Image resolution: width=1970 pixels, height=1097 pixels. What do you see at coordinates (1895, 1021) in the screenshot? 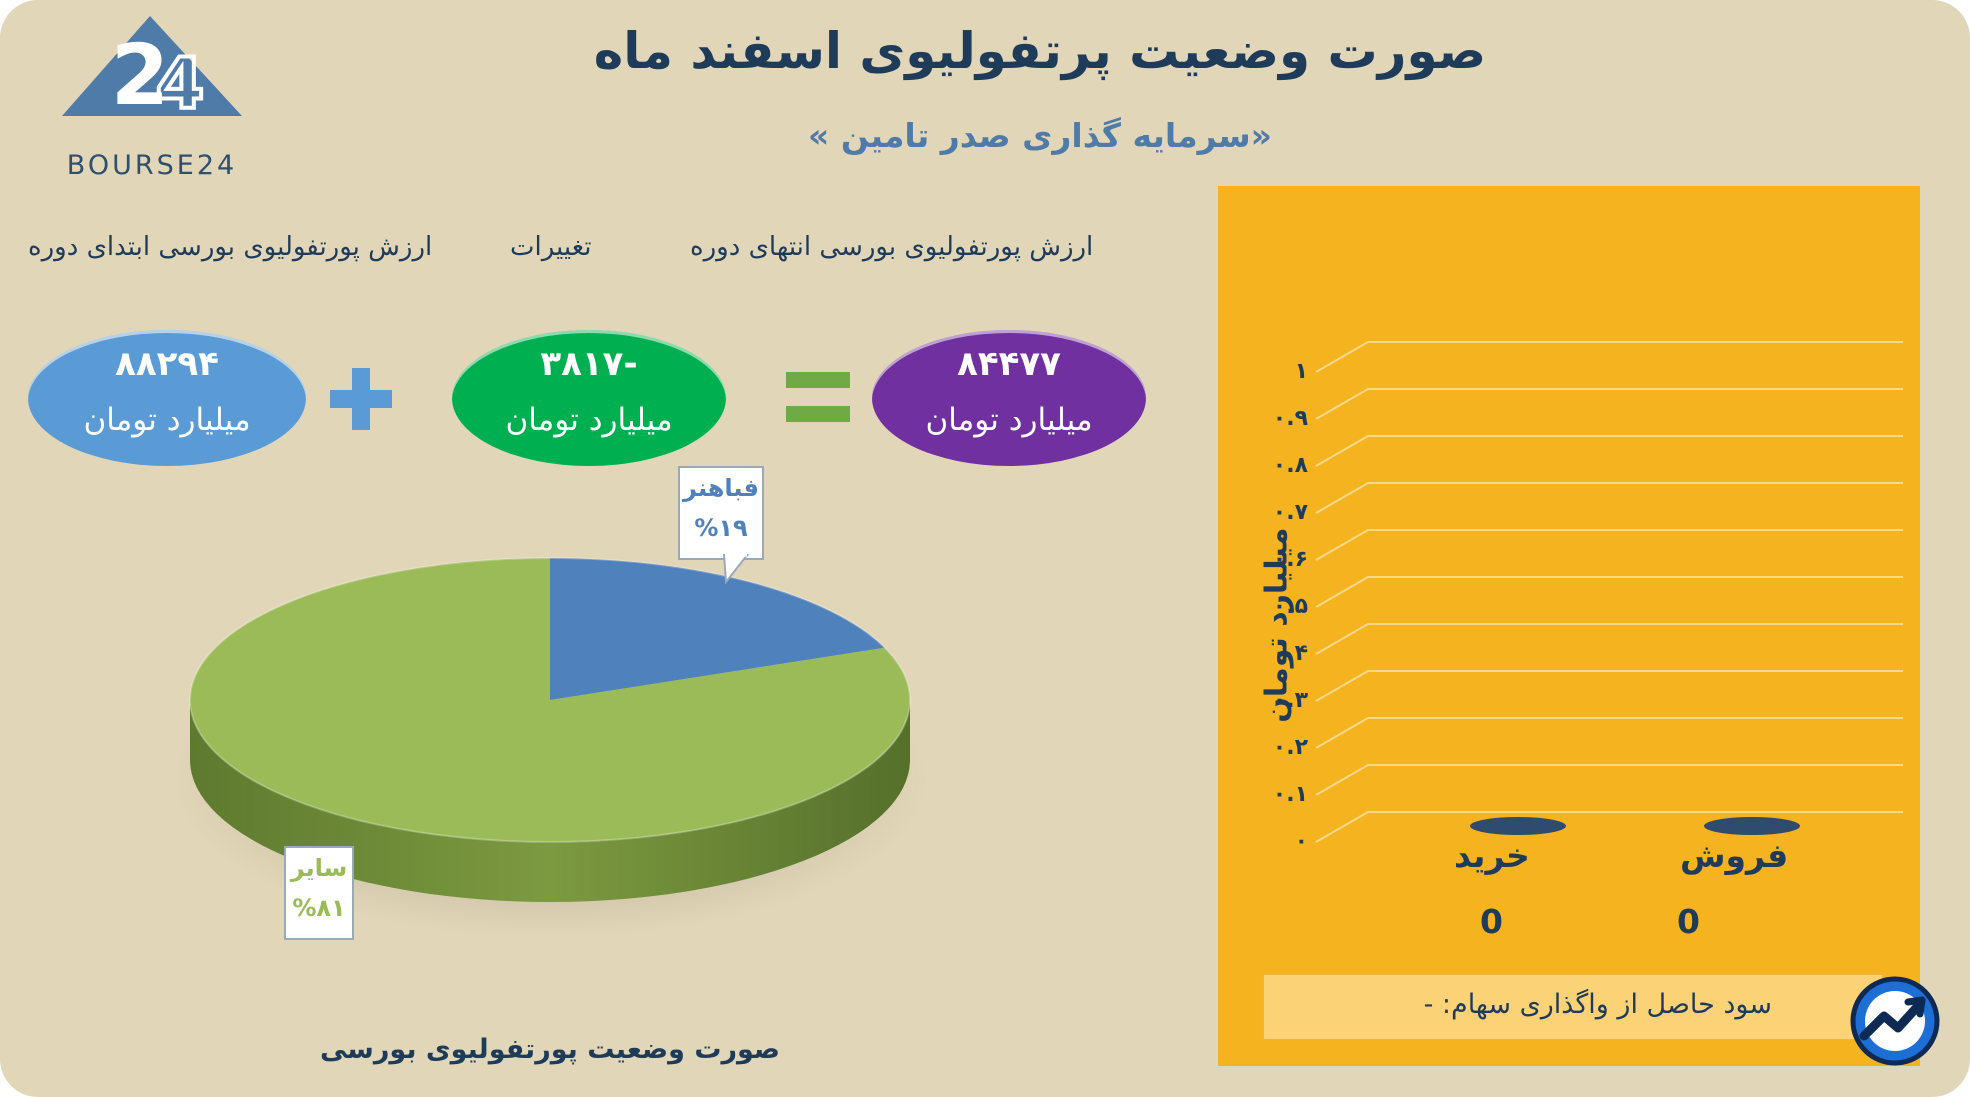
I see `trend-arrow-icon` at bounding box center [1895, 1021].